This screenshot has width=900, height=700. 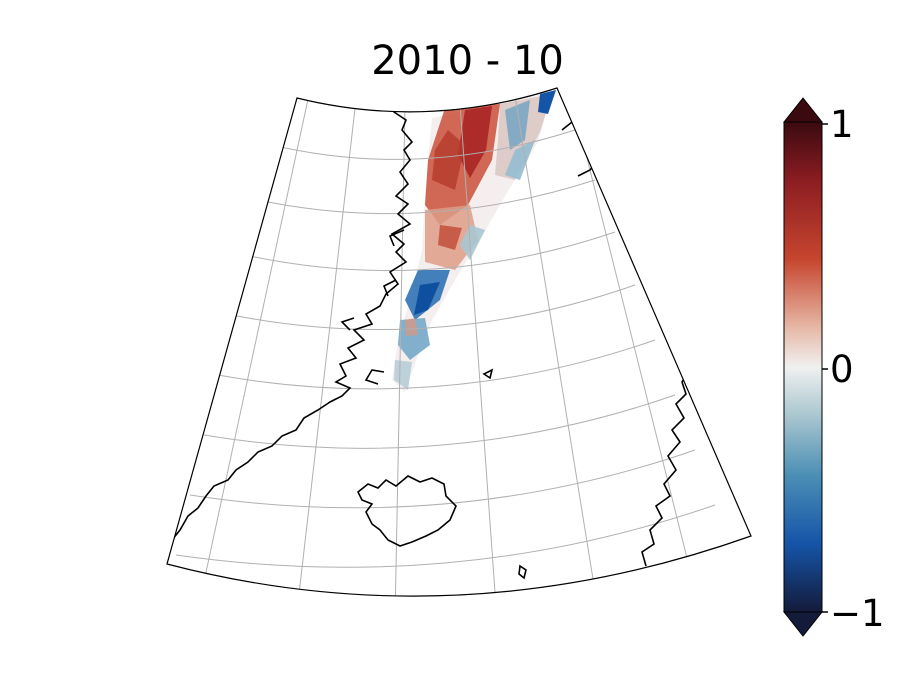 I want to click on colorbar, so click(x=805, y=367).